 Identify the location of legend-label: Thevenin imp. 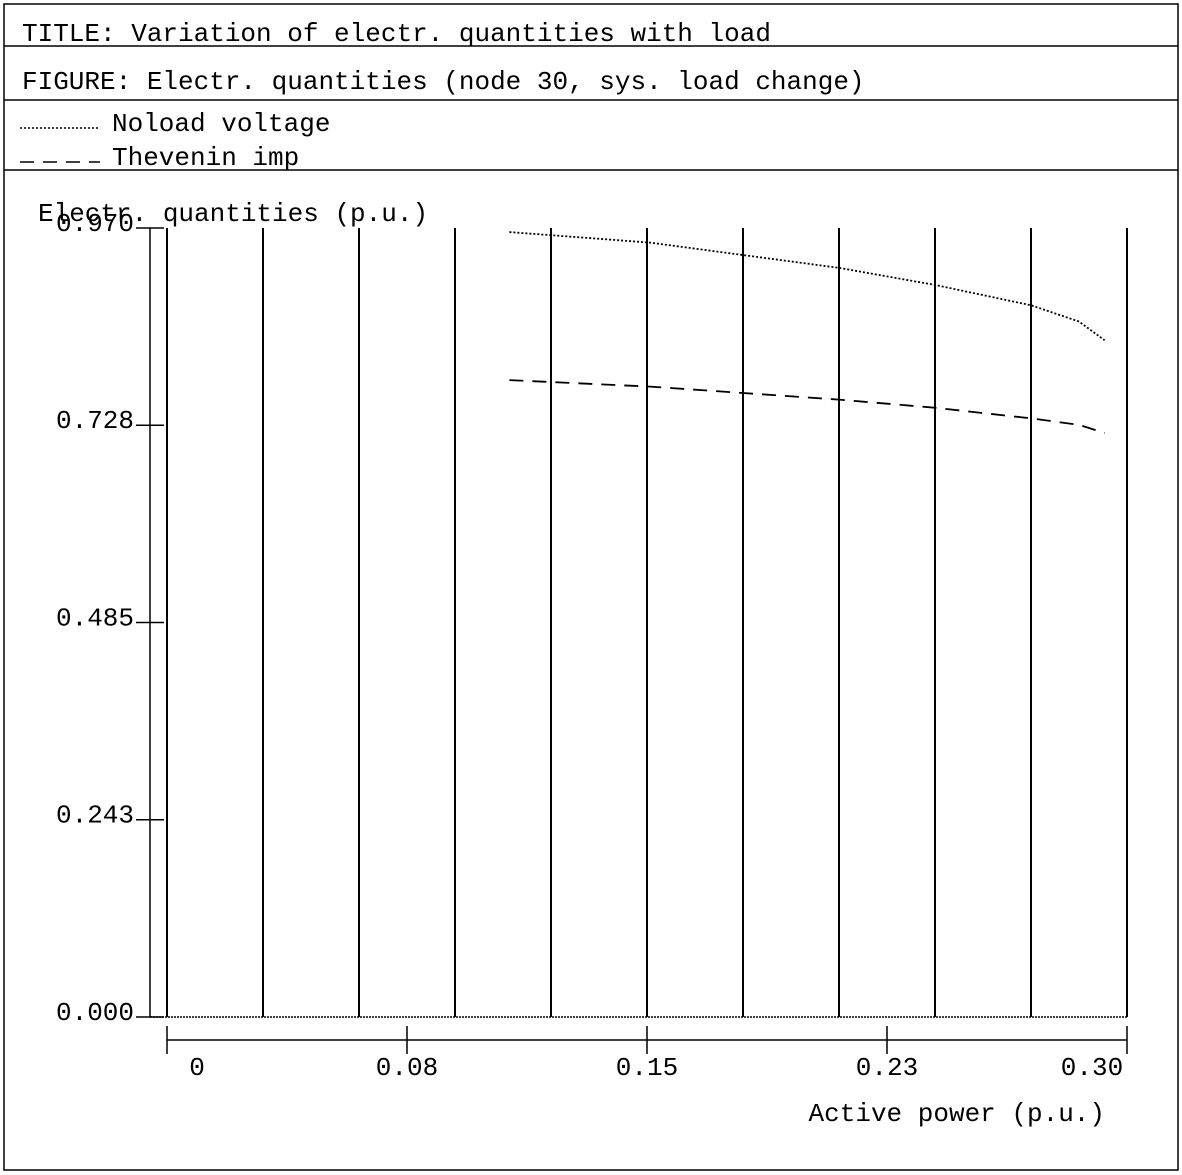
(205, 158).